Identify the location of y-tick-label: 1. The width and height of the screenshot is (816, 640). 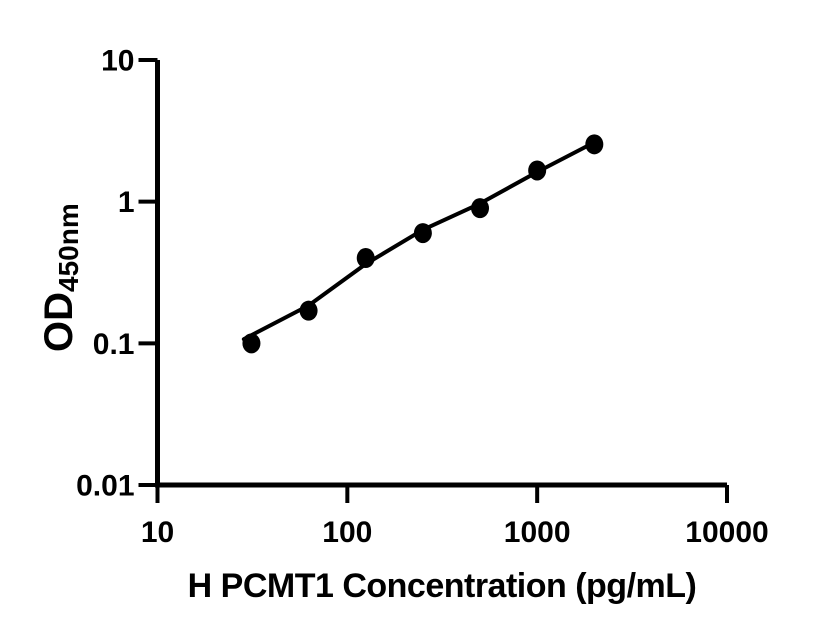
(126, 202).